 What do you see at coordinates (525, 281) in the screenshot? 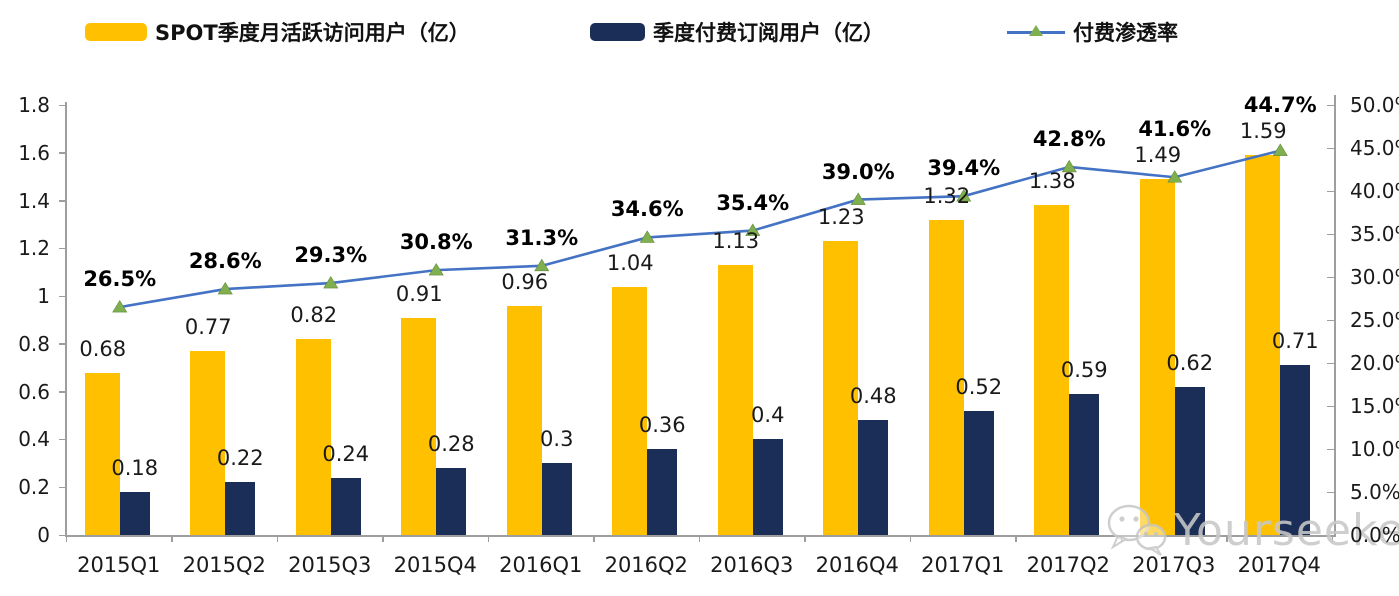
I see `mau-value-label: 0.96` at bounding box center [525, 281].